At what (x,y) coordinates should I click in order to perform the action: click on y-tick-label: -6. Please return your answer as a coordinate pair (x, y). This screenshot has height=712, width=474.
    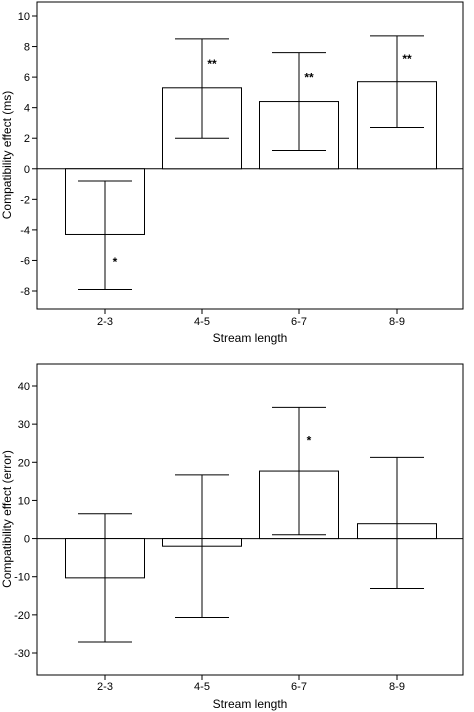
    Looking at the image, I should click on (25, 261).